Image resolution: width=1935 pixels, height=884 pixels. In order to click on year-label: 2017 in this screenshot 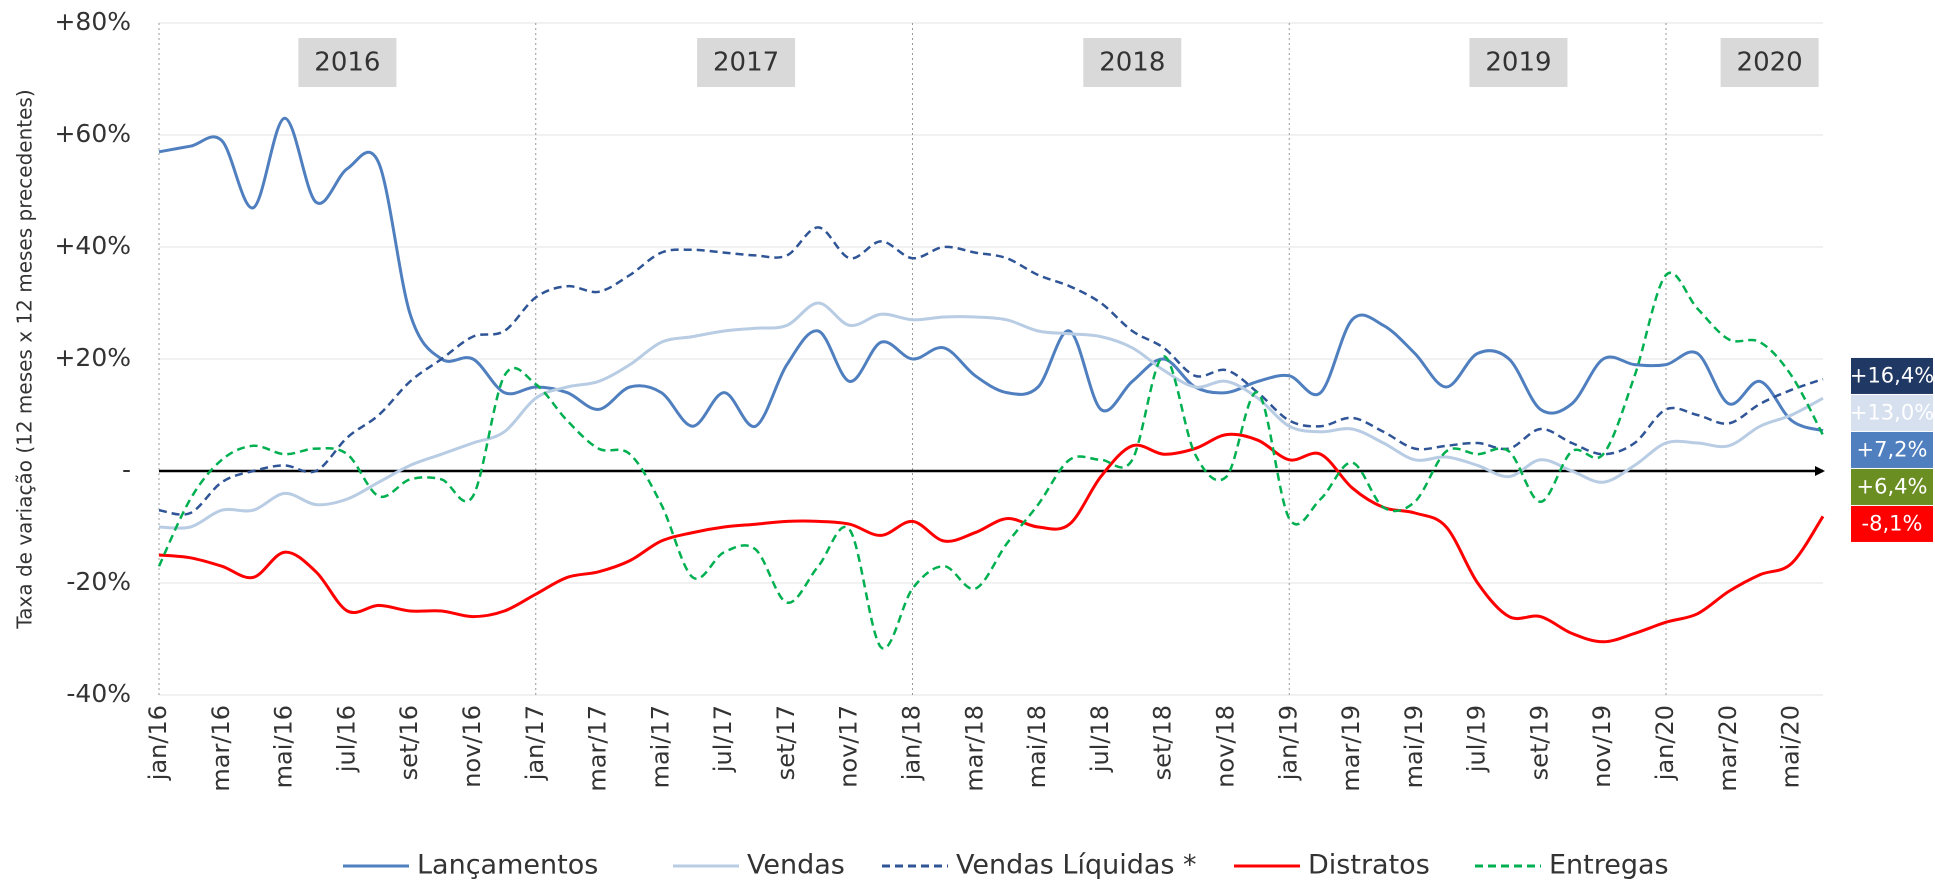, I will do `click(746, 63)`.